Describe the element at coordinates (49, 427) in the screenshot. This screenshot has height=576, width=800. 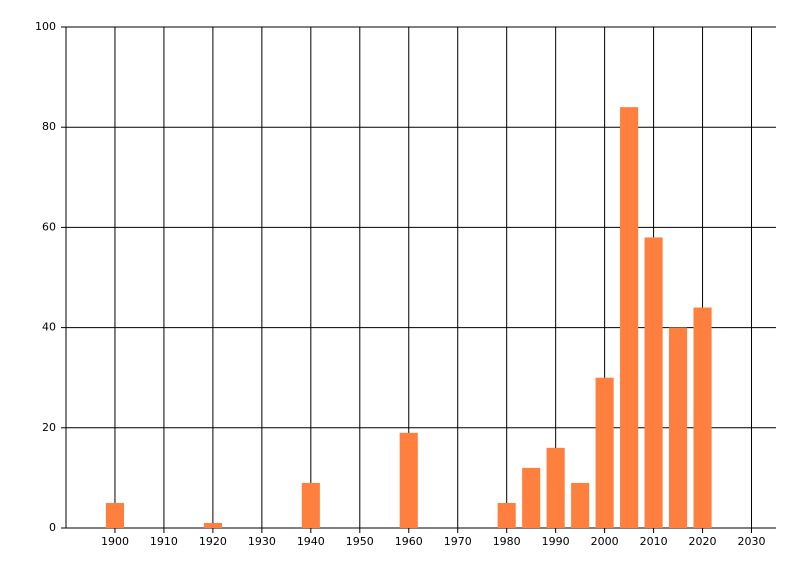
I see `y-tick-label: 20` at that location.